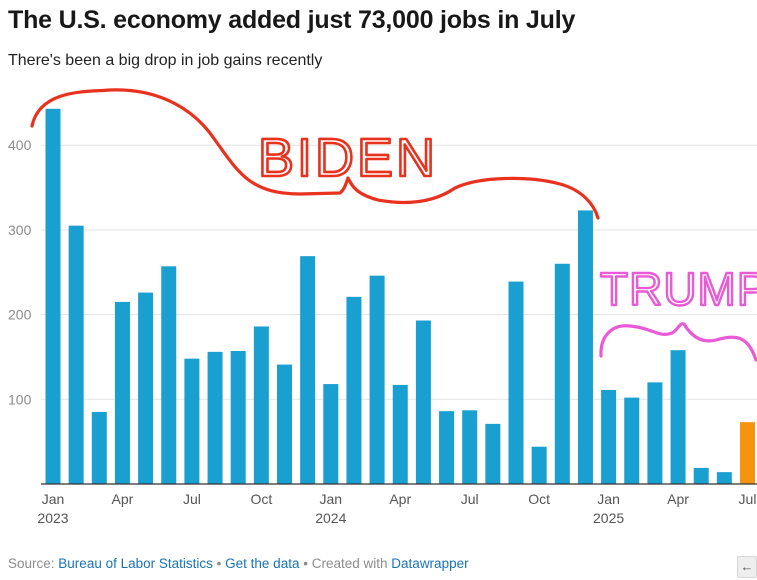 The image size is (757, 580). I want to click on bar-jan-2024: Jan 2024: 118, so click(331, 434).